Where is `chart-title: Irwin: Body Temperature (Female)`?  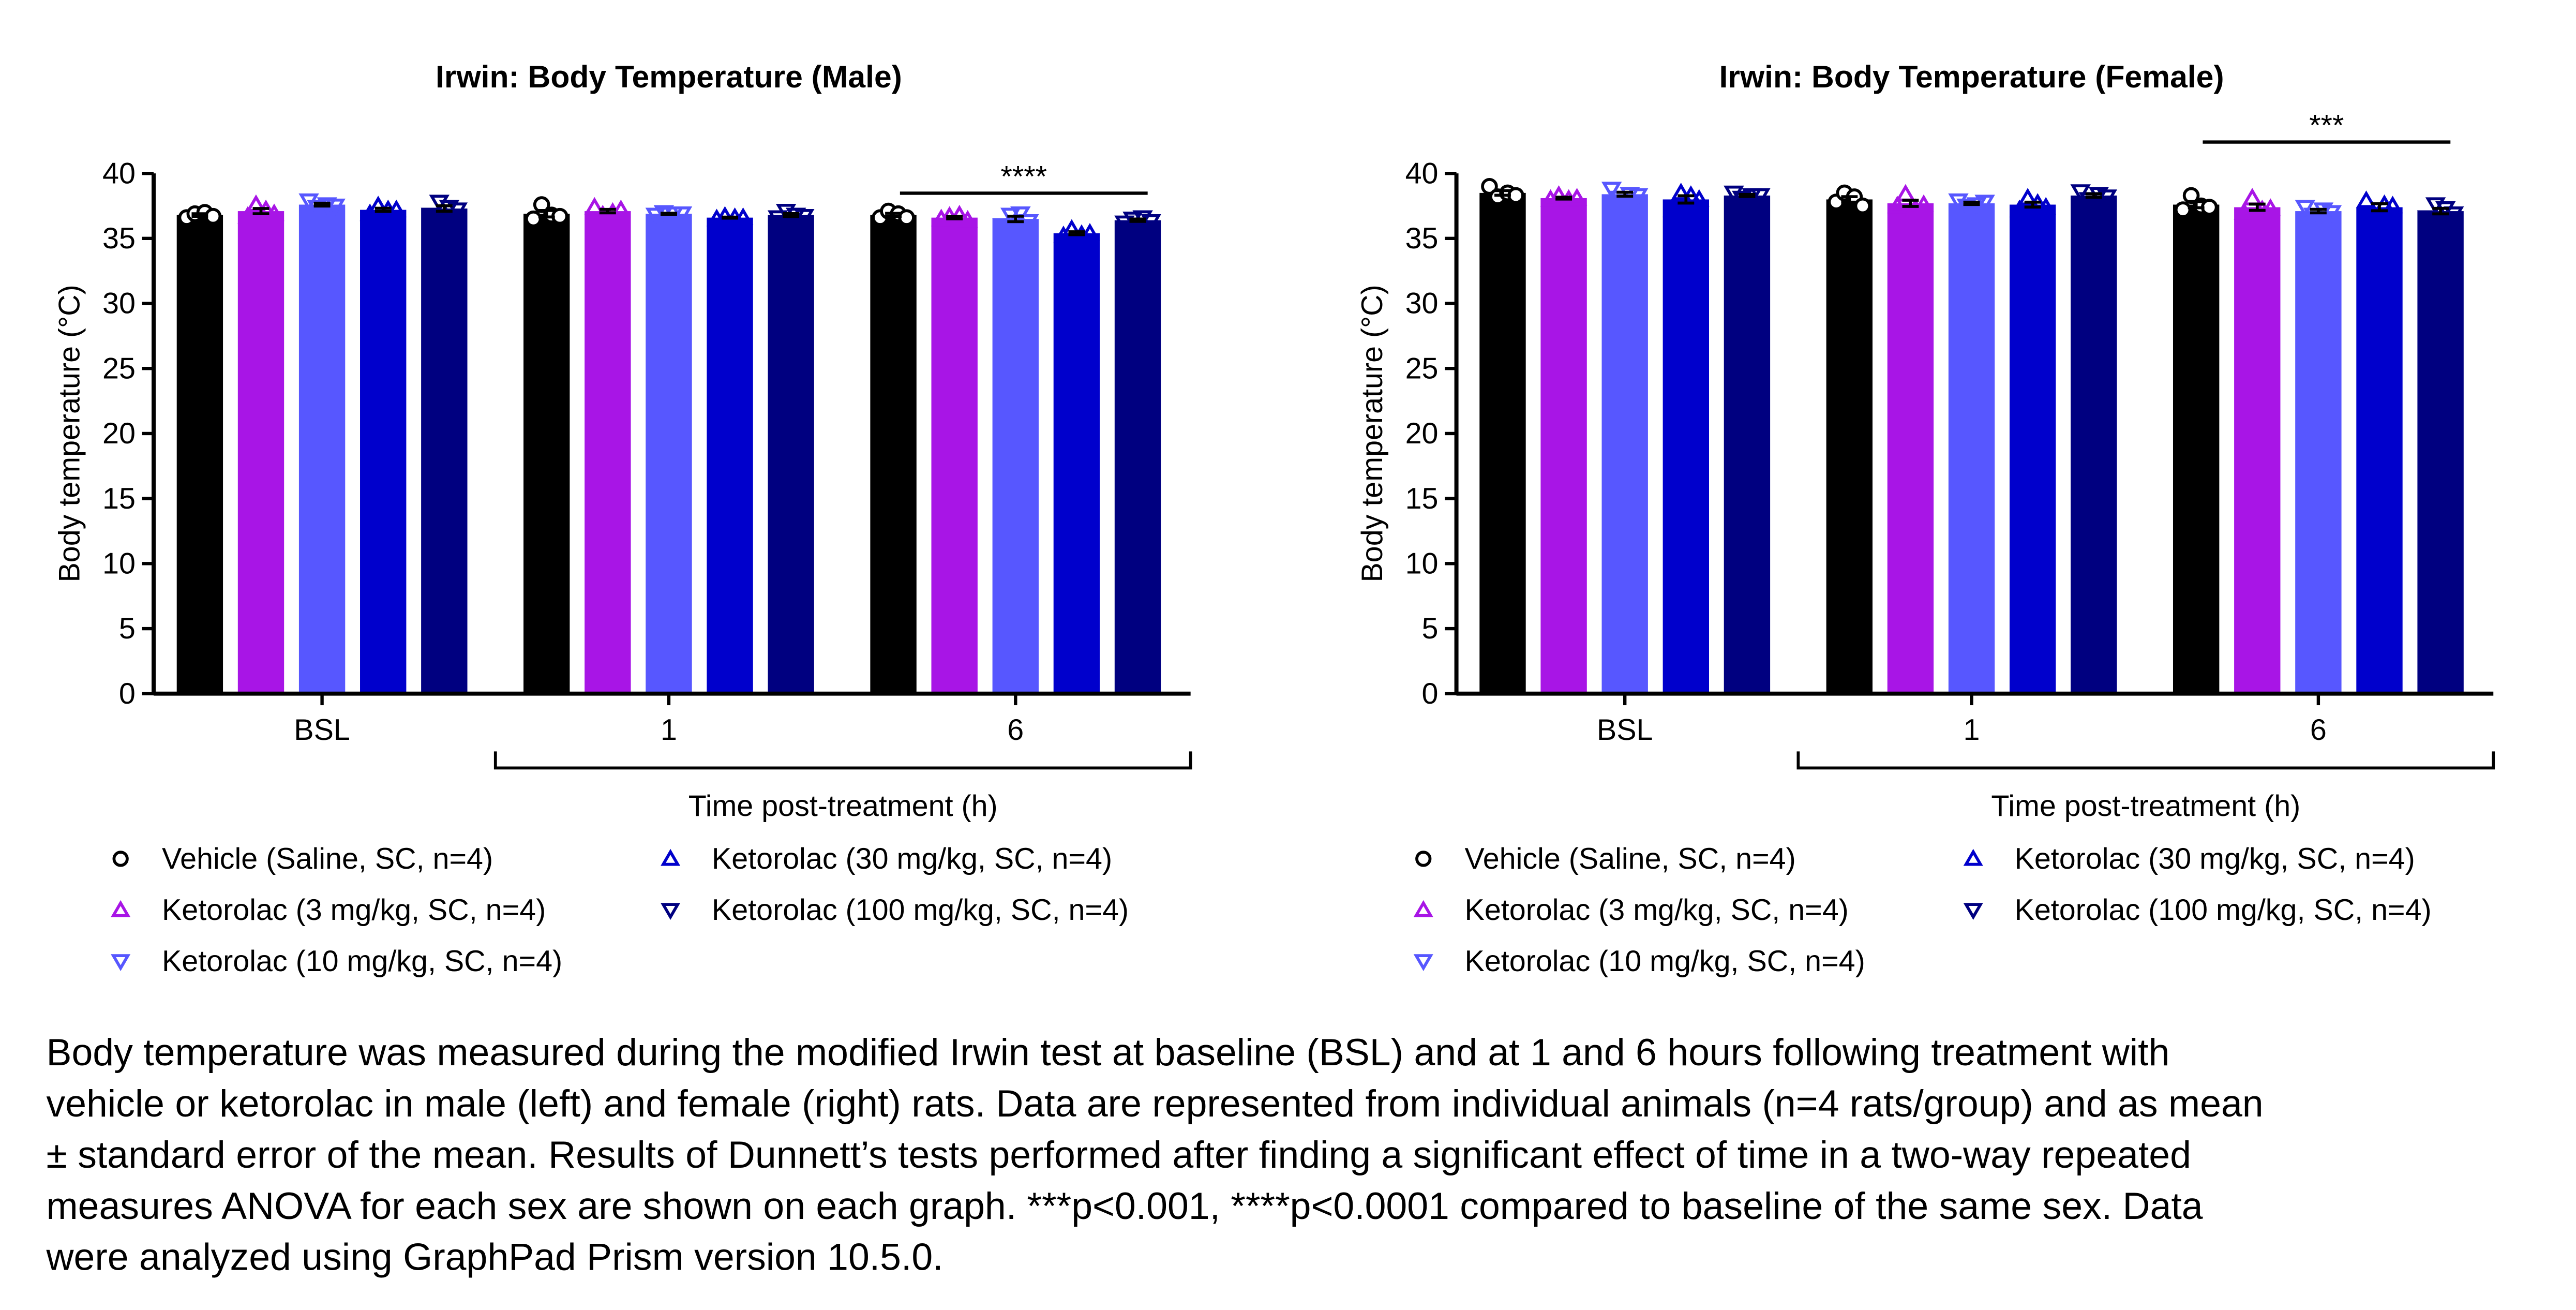
chart-title: Irwin: Body Temperature (Female) is located at coordinates (1971, 77).